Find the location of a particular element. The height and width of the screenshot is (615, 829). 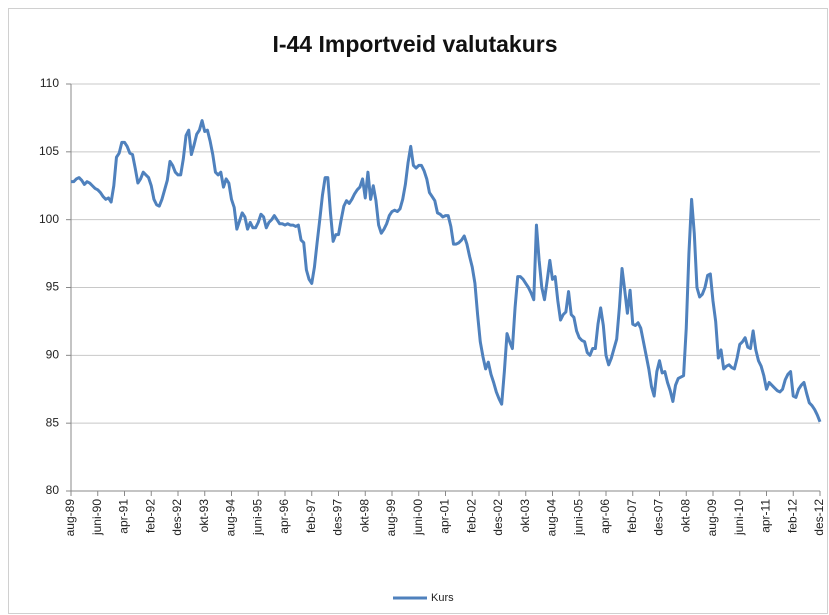

y-tick-label: 85 is located at coordinates (53, 422).